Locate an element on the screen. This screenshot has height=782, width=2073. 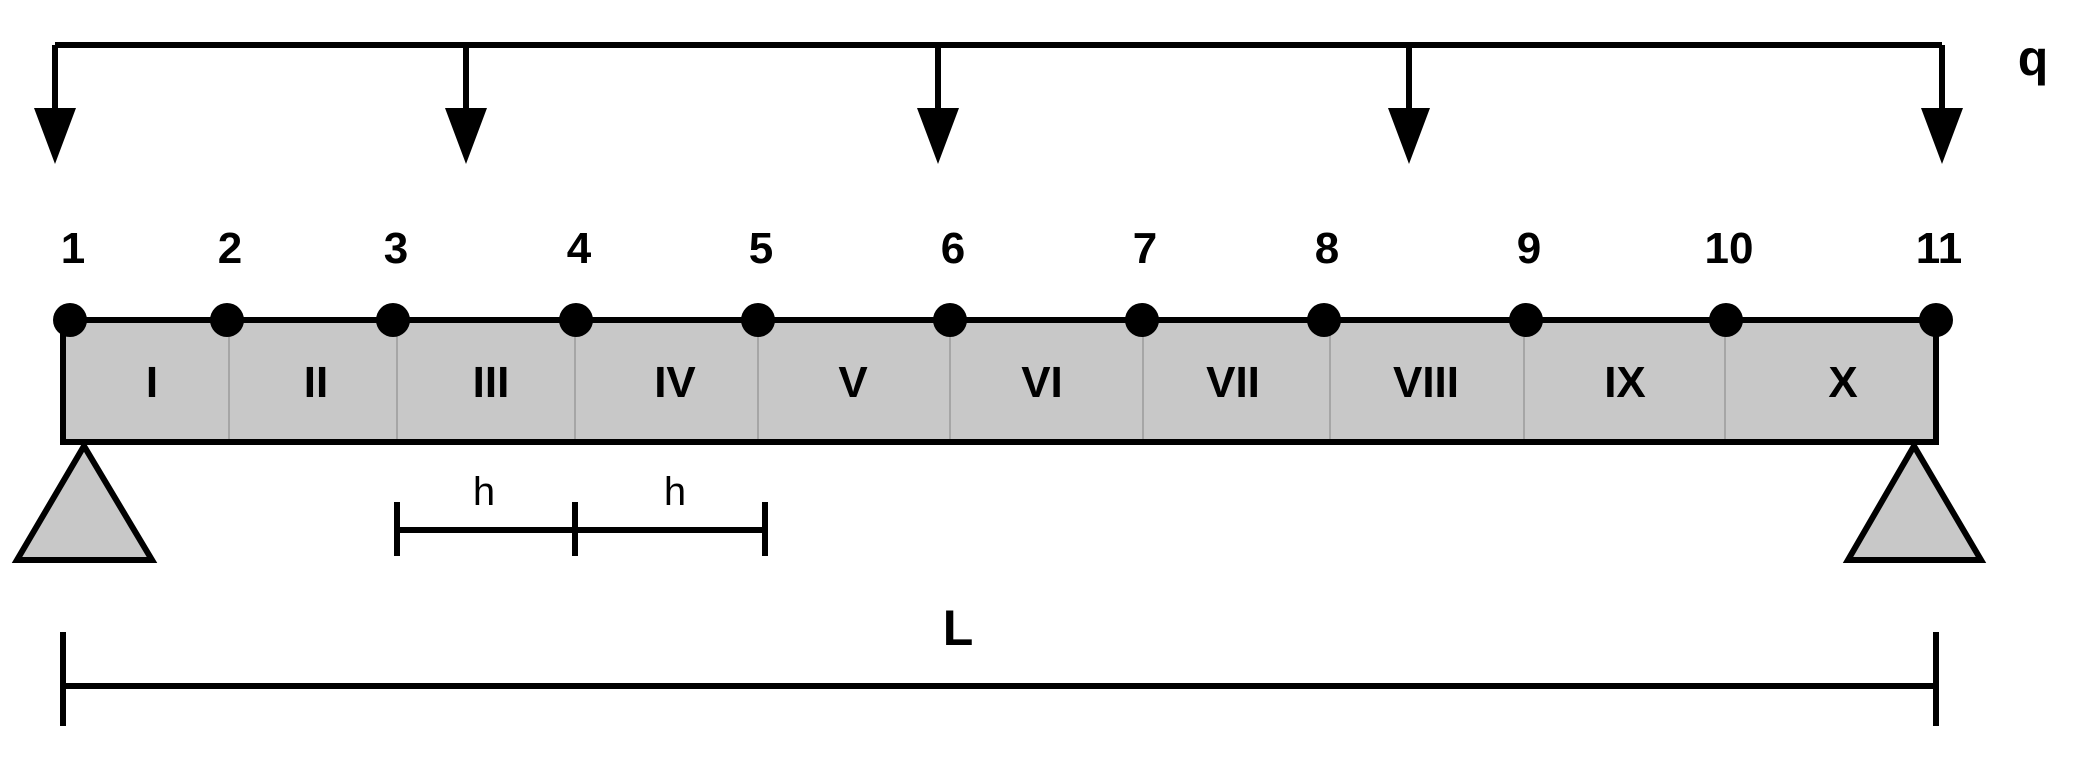
segment-label: II is located at coordinates (316, 382).